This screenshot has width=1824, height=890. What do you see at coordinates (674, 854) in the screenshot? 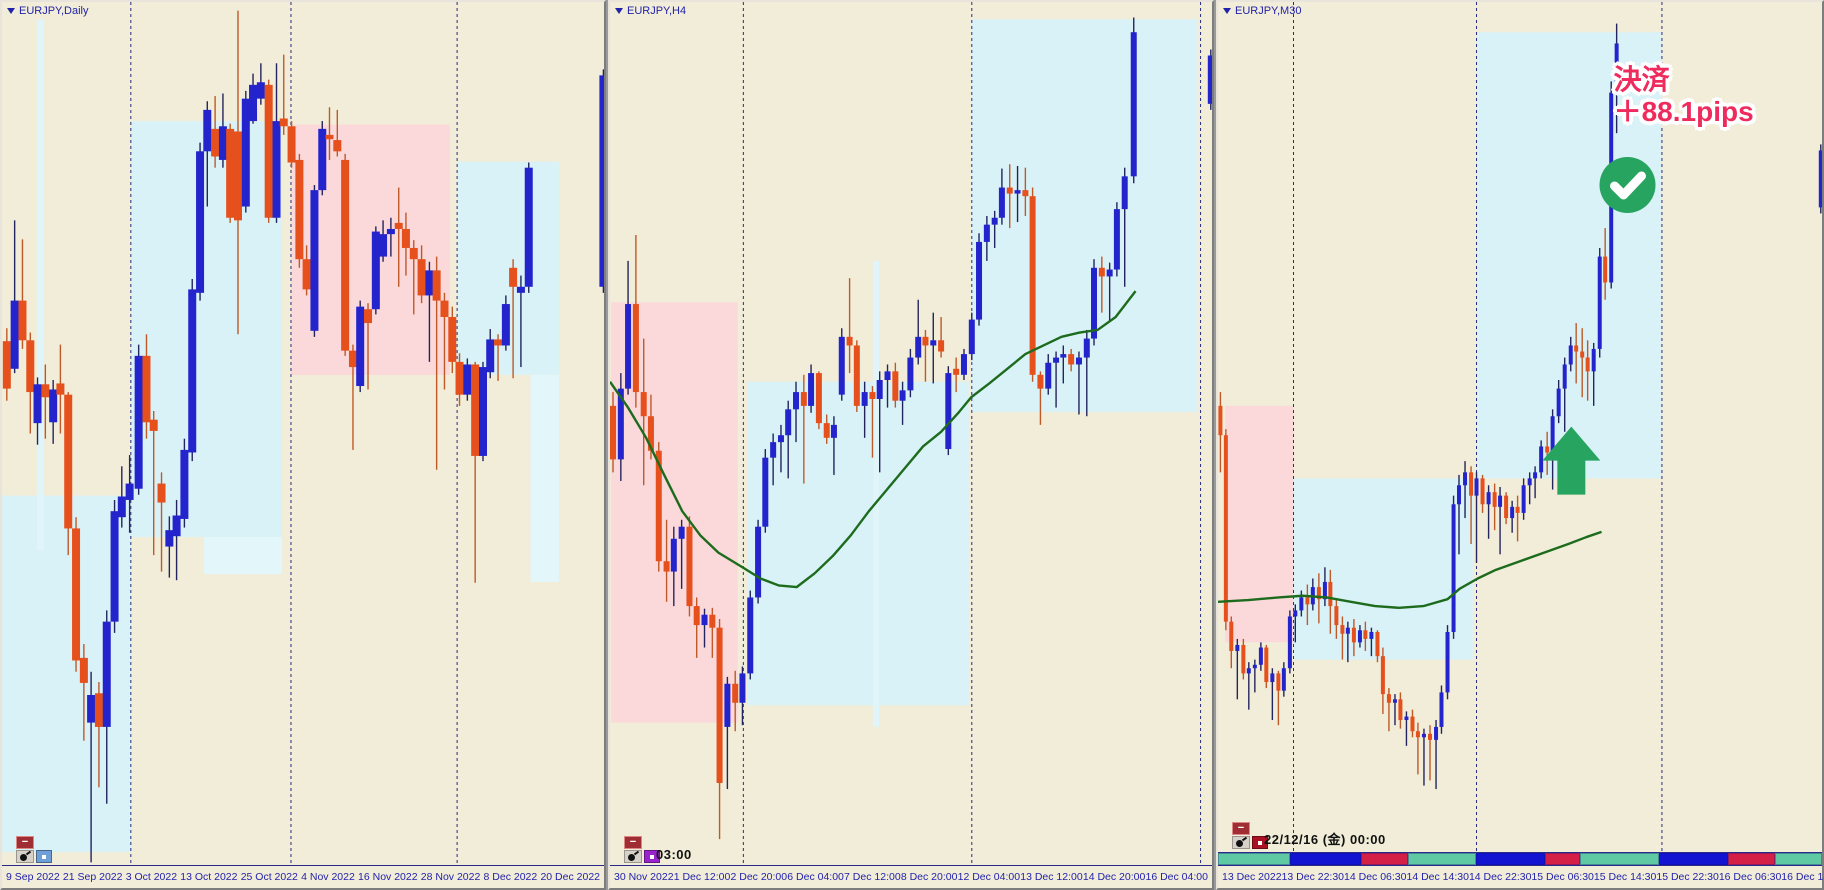
I see `candle-countdown-label: 03:00` at bounding box center [674, 854].